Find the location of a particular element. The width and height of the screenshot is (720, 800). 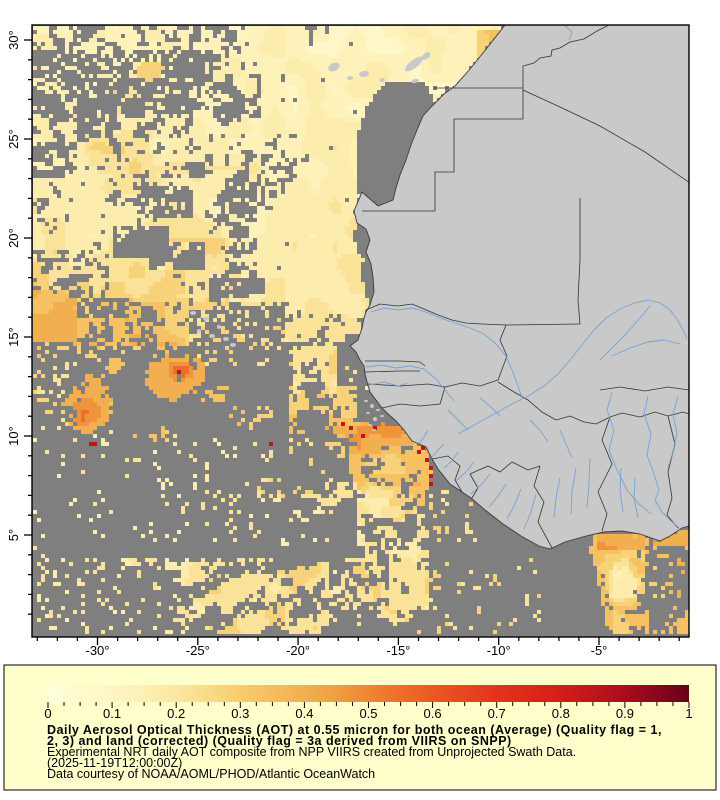

svg-text: 1 is located at coordinates (688, 713).